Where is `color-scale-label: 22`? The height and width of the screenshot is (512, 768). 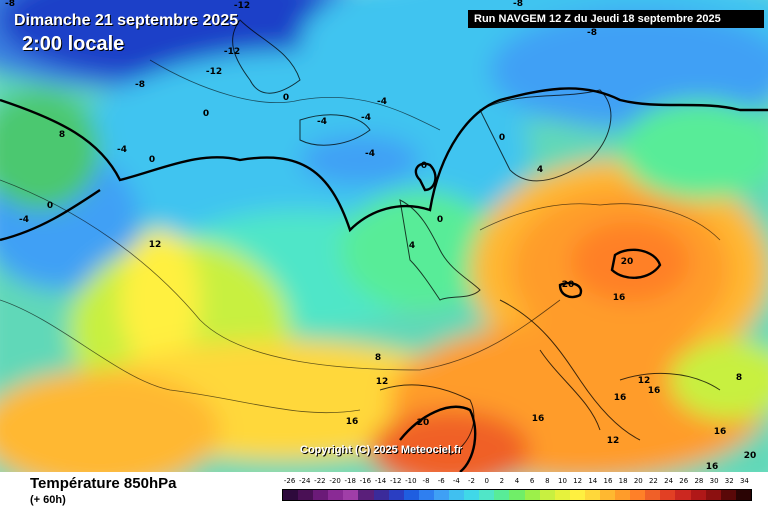
color-scale-label: 22 is located at coordinates (653, 481).